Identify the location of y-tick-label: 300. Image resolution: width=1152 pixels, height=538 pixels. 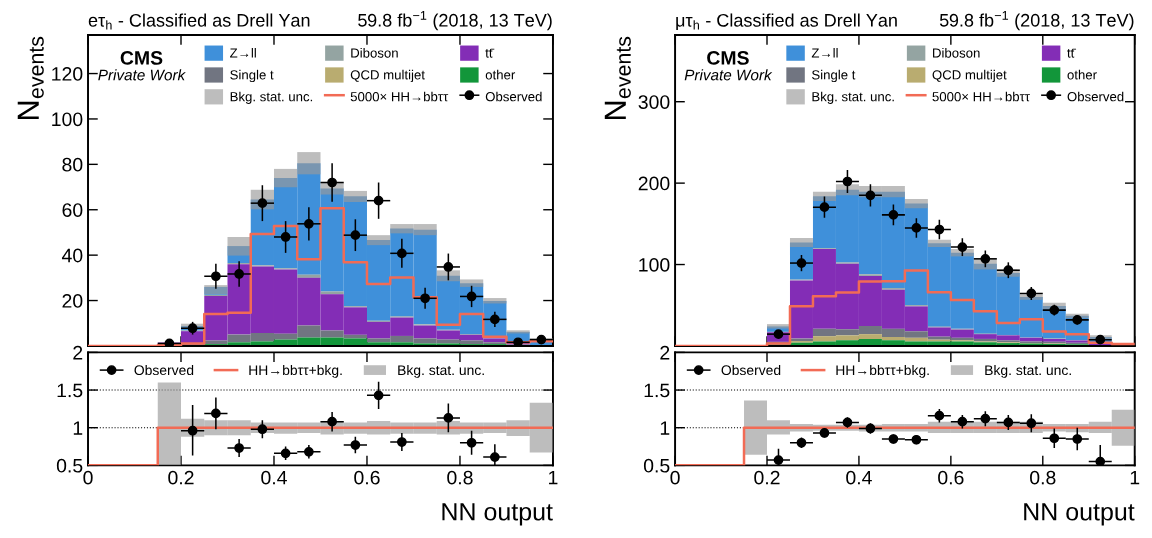
(654, 102).